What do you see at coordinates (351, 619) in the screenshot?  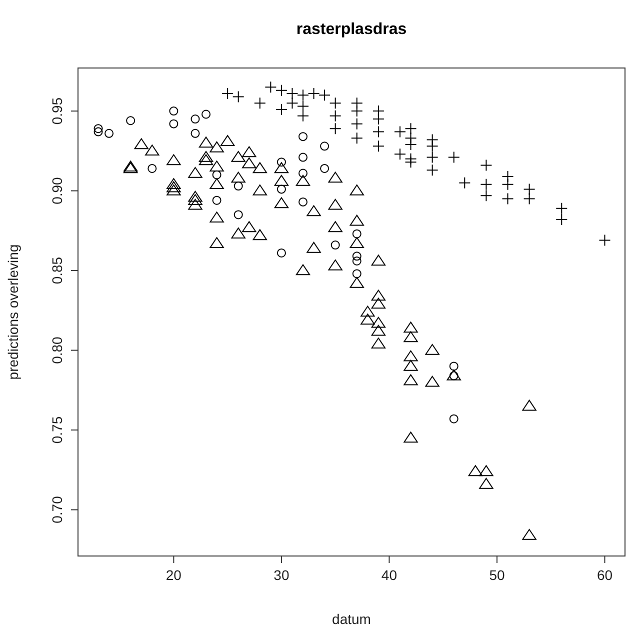 I see `x-axis-title: datum` at bounding box center [351, 619].